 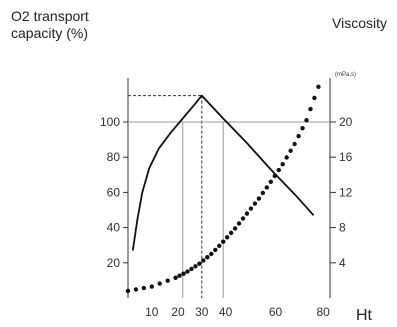 I want to click on x-tick-label-40: 40, so click(x=226, y=312).